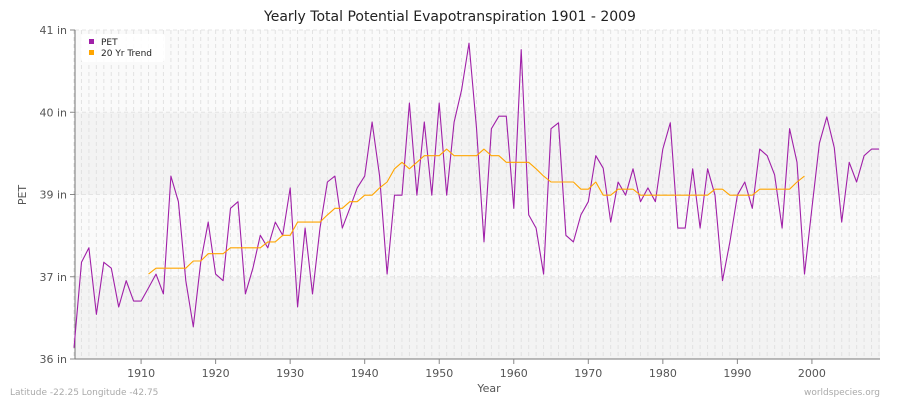 Image resolution: width=900 pixels, height=400 pixels. What do you see at coordinates (91, 41) in the screenshot?
I see `legend-swatch-pet` at bounding box center [91, 41].